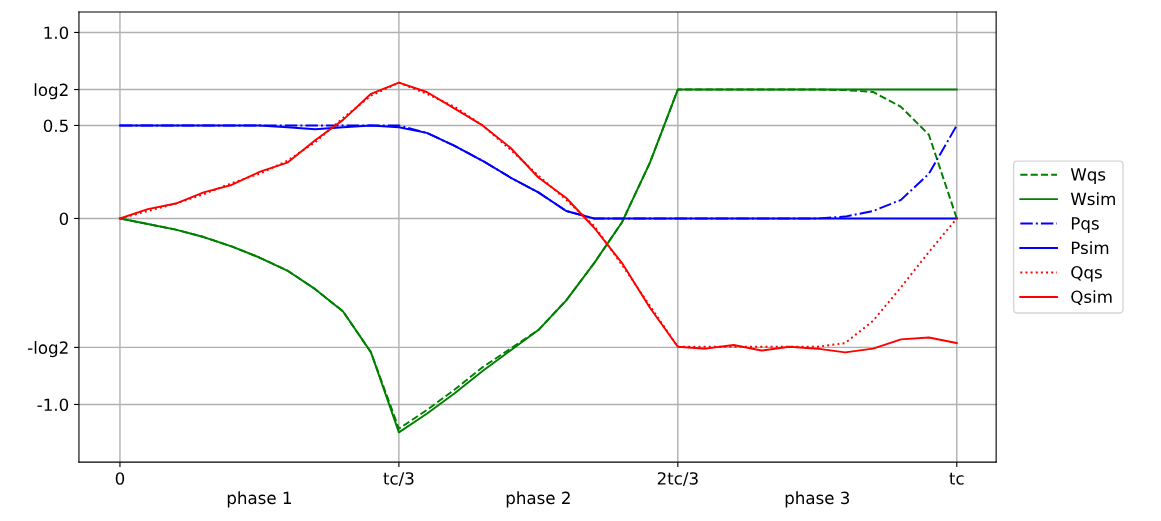 This screenshot has width=1161, height=521. What do you see at coordinates (538, 499) in the screenshot?
I see `text: phase 2` at bounding box center [538, 499].